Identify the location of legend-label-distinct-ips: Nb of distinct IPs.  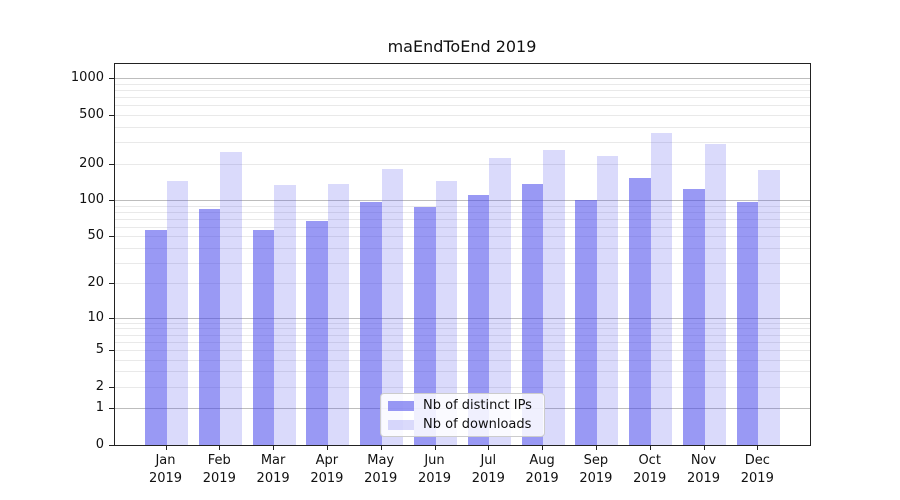
(477, 405).